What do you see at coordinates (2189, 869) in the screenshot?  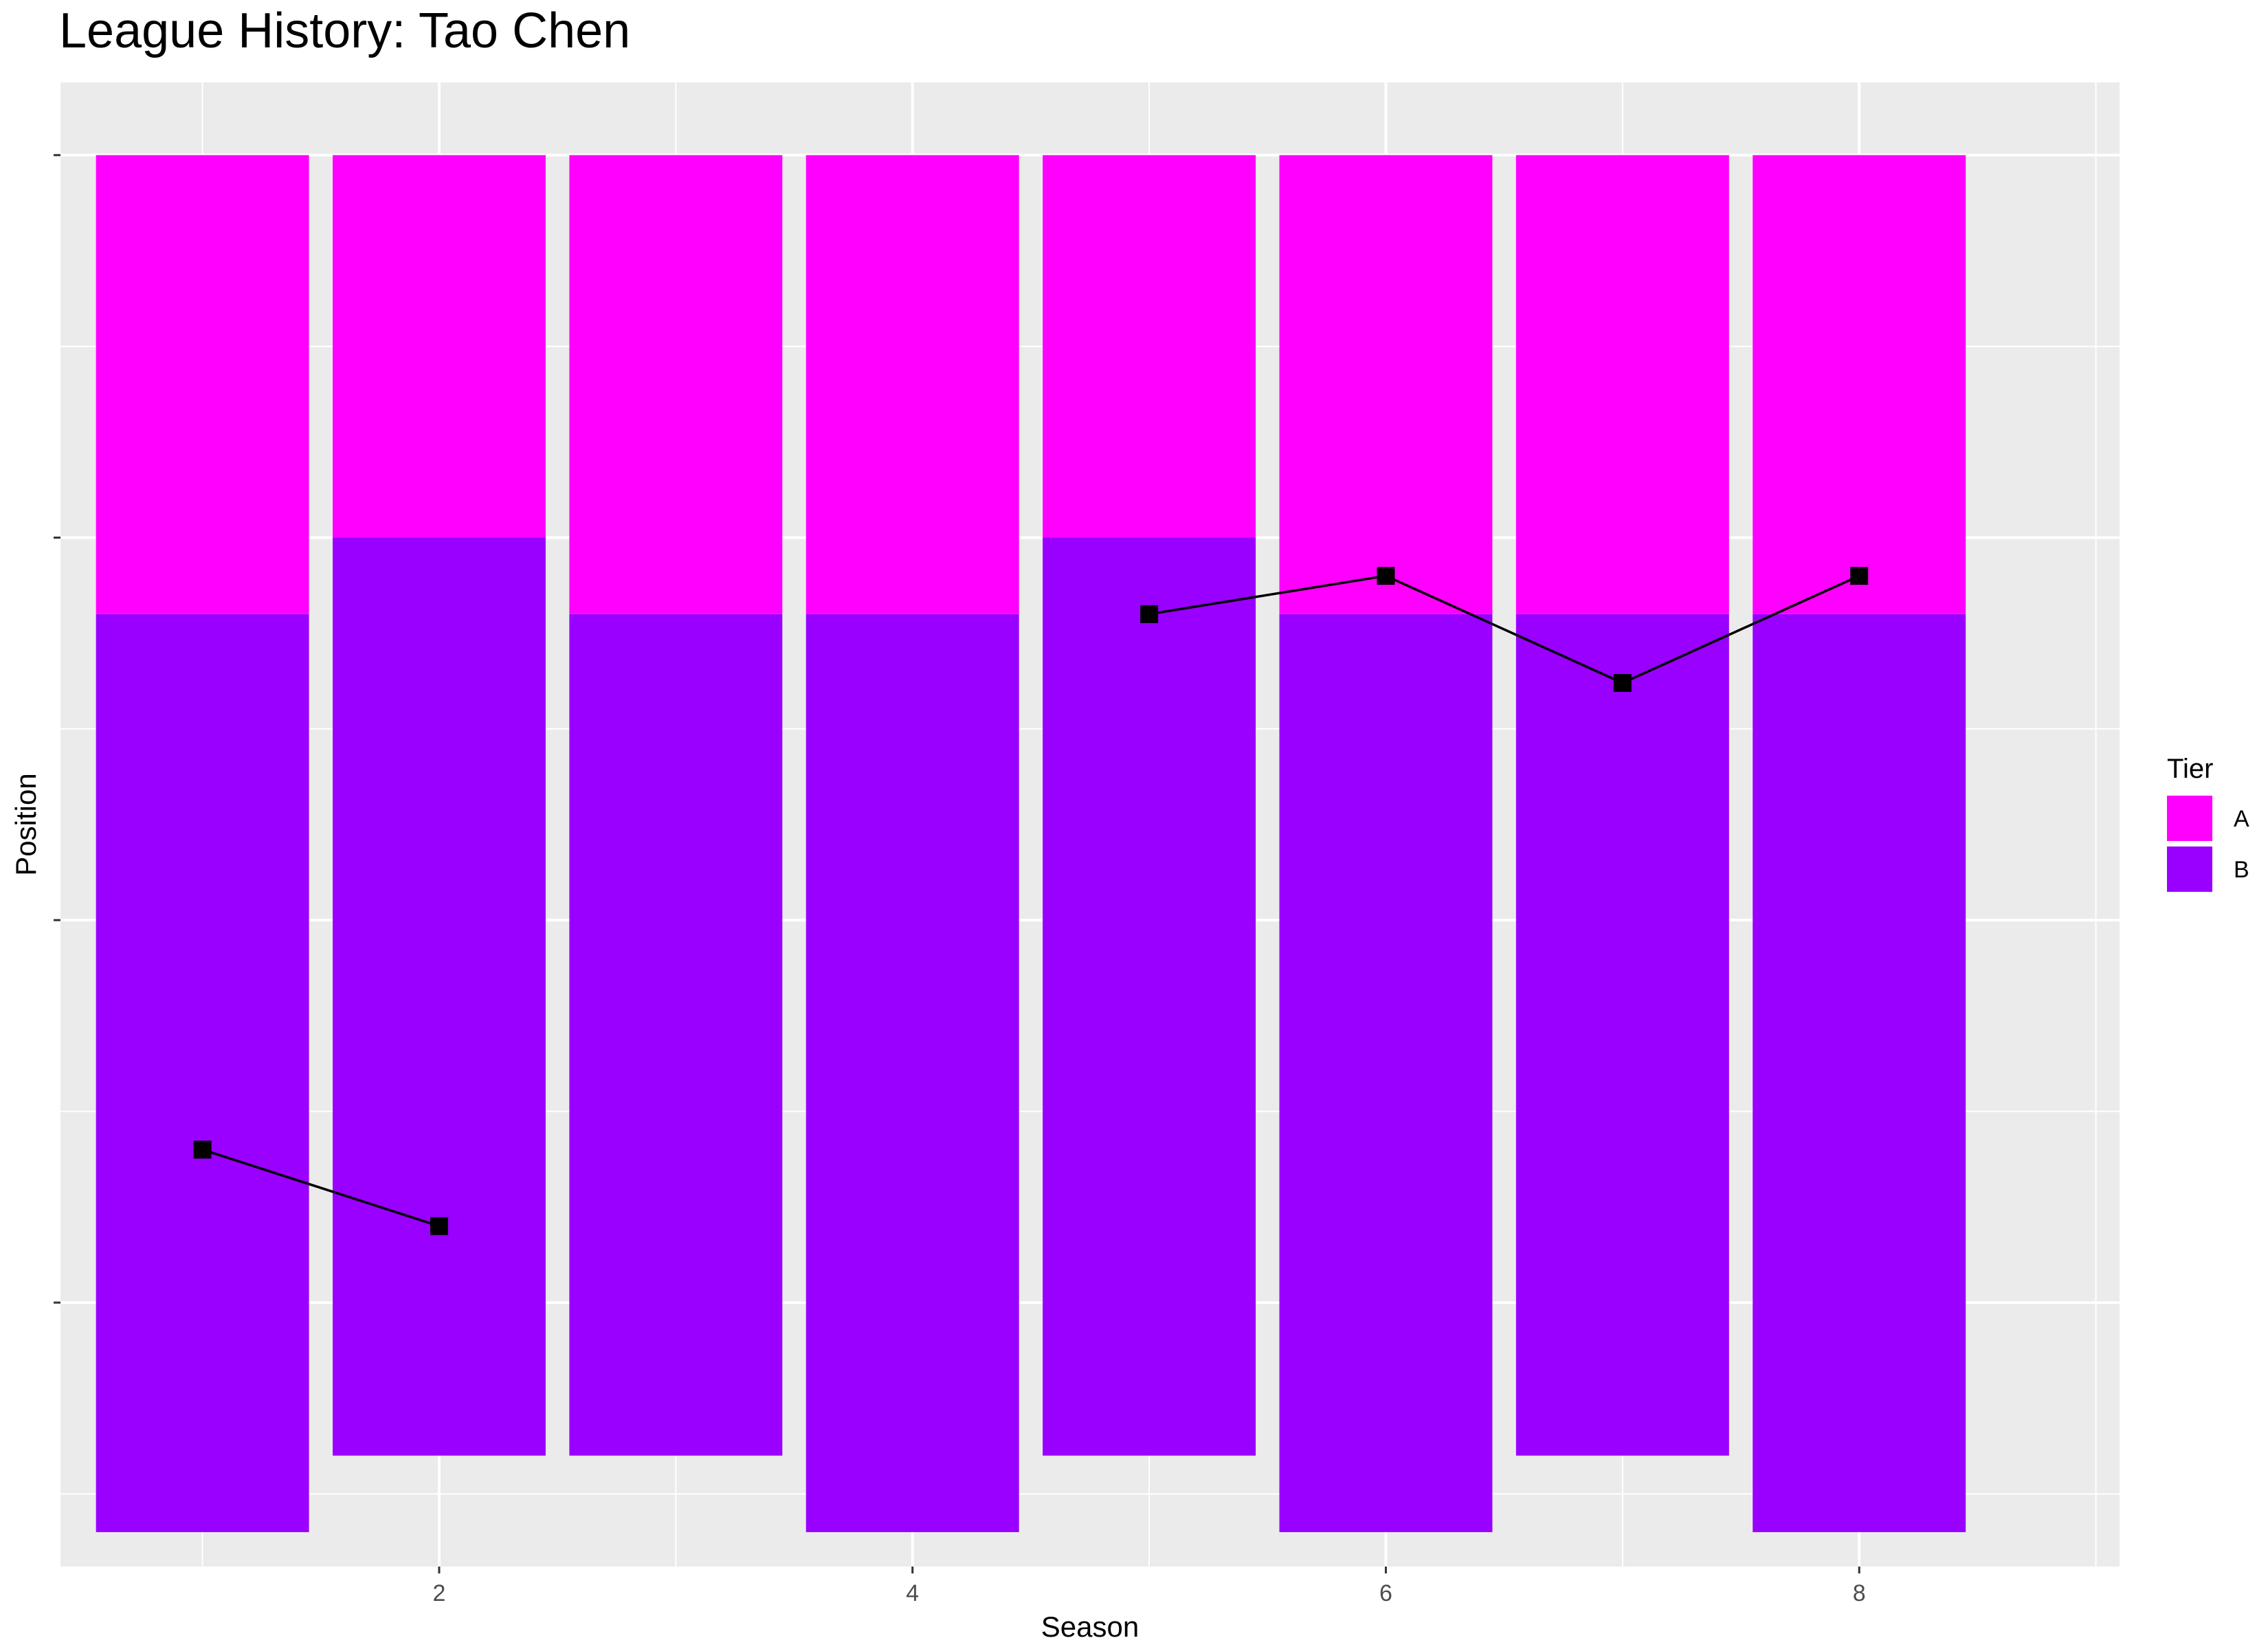 I see `legend-key-tier-b` at bounding box center [2189, 869].